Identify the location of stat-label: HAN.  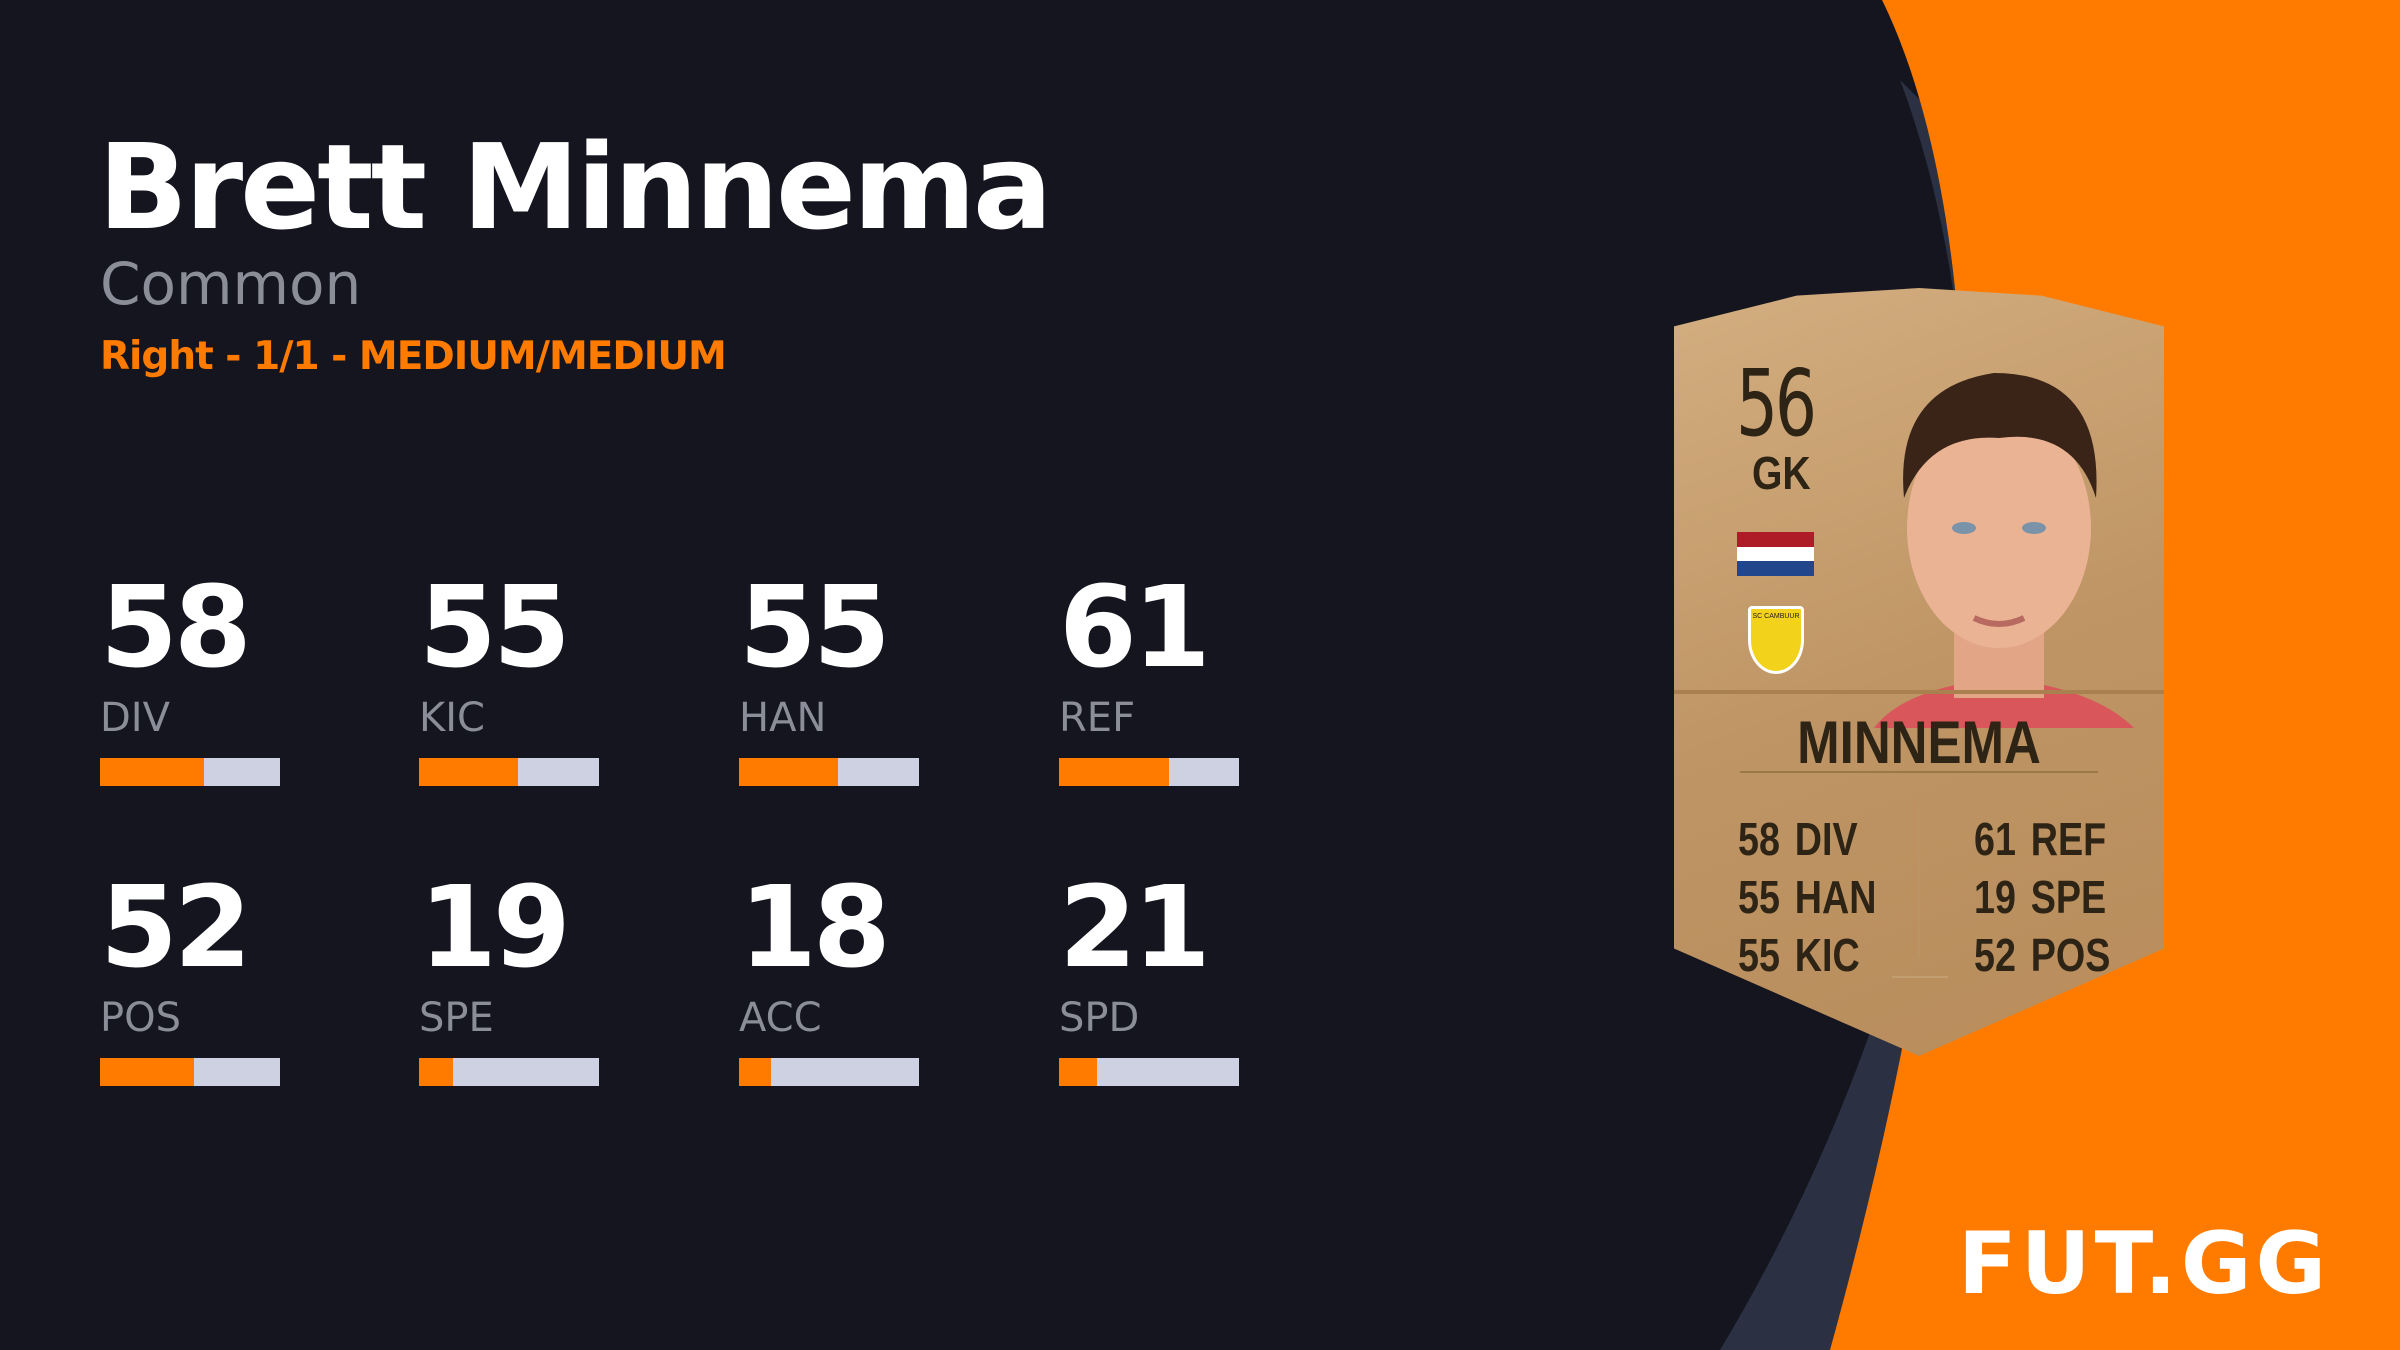
(783, 718).